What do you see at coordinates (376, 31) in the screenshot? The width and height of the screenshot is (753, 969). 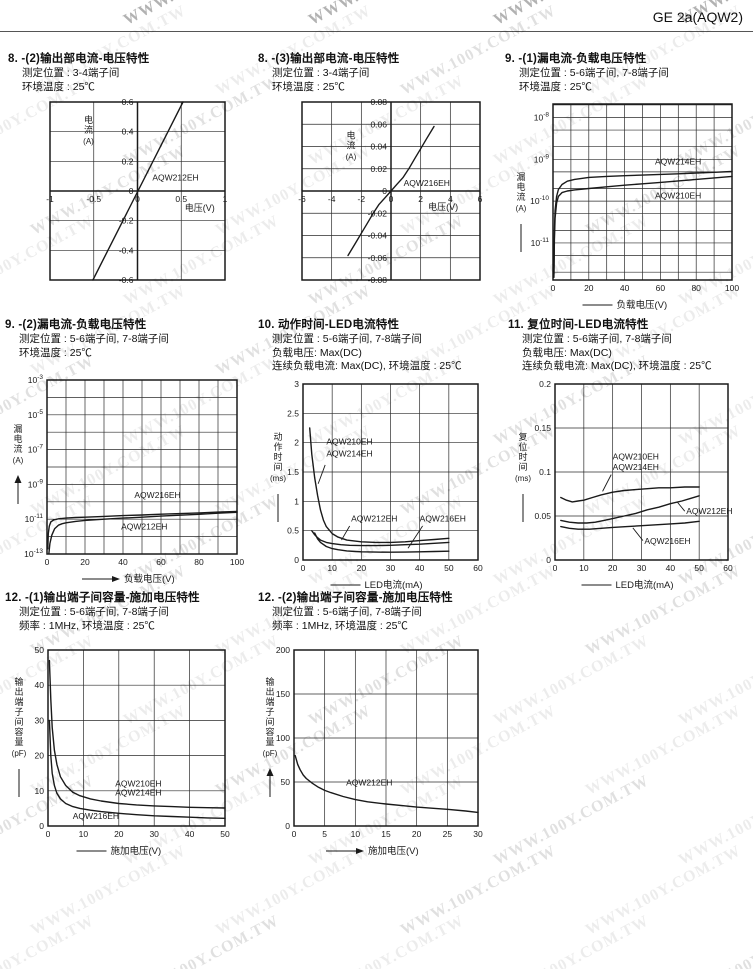 I see `header-divider` at bounding box center [376, 31].